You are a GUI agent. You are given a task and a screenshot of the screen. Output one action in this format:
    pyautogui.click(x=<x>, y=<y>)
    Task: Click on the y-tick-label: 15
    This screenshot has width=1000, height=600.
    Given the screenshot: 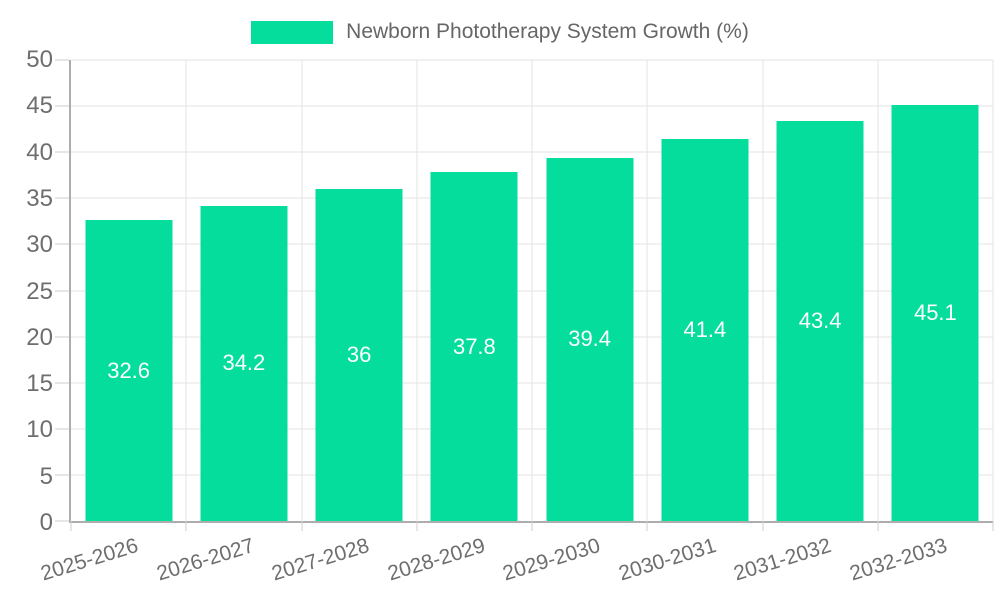 What is the action you would take?
    pyautogui.click(x=39, y=384)
    